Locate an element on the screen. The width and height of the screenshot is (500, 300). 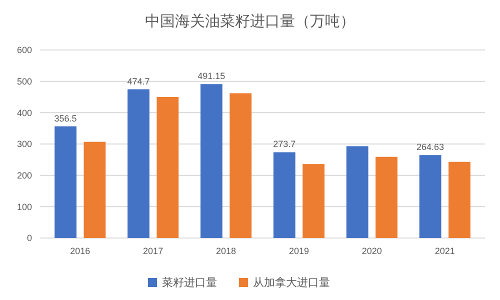
y-tick-label: 600 is located at coordinates (24, 50).